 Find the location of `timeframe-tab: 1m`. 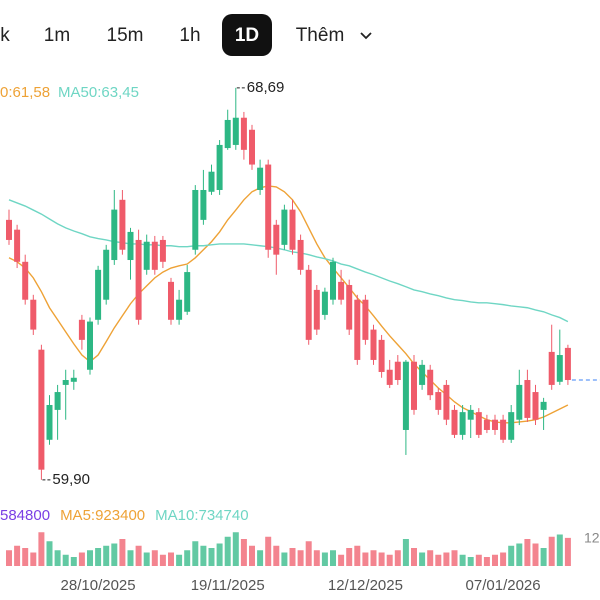

timeframe-tab: 1m is located at coordinates (57, 35).